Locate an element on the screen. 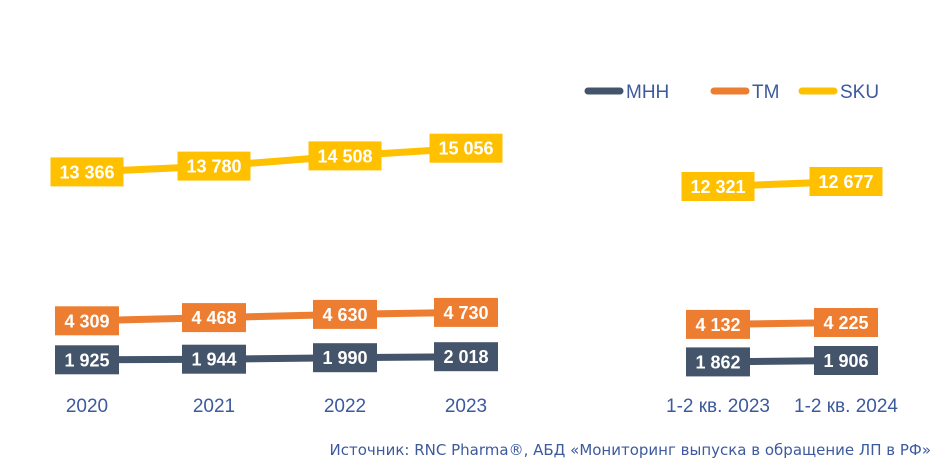  data-label: 4 730 is located at coordinates (466, 312).